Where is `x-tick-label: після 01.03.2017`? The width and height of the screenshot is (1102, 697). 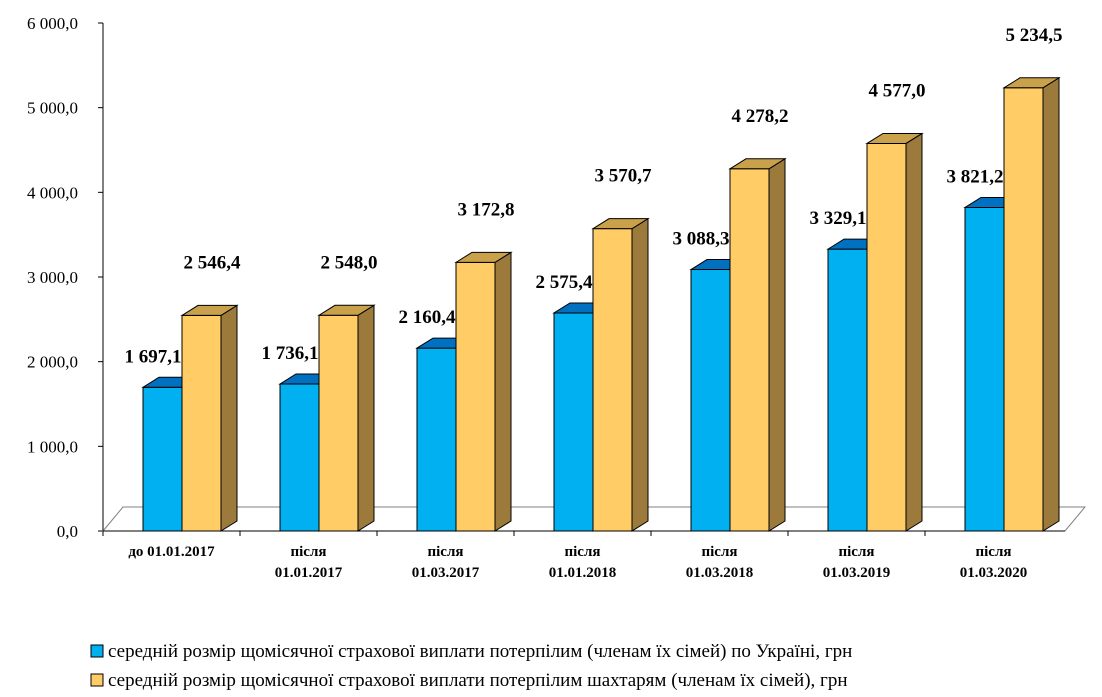 x-tick-label: після 01.03.2017 is located at coordinates (446, 562).